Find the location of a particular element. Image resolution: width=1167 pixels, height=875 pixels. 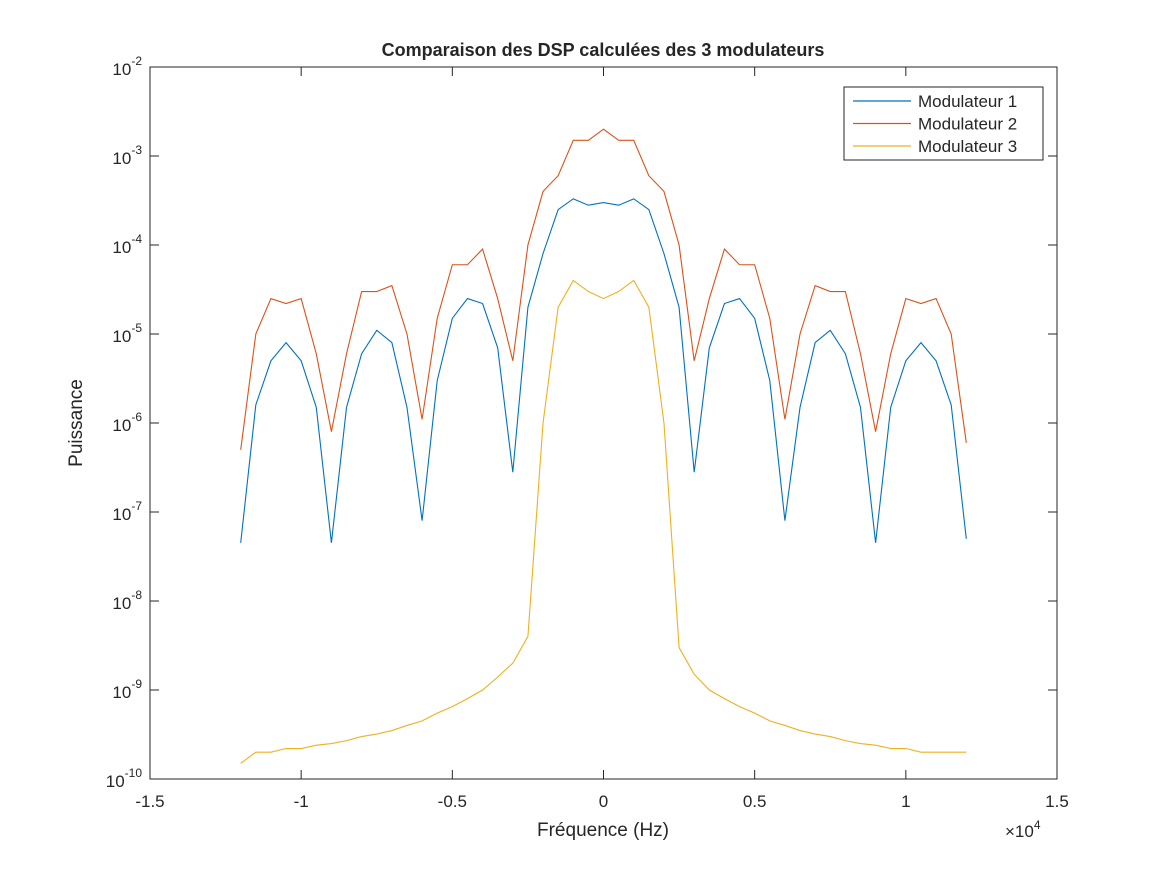

tick-exponent: -10 is located at coordinates (134, 773).